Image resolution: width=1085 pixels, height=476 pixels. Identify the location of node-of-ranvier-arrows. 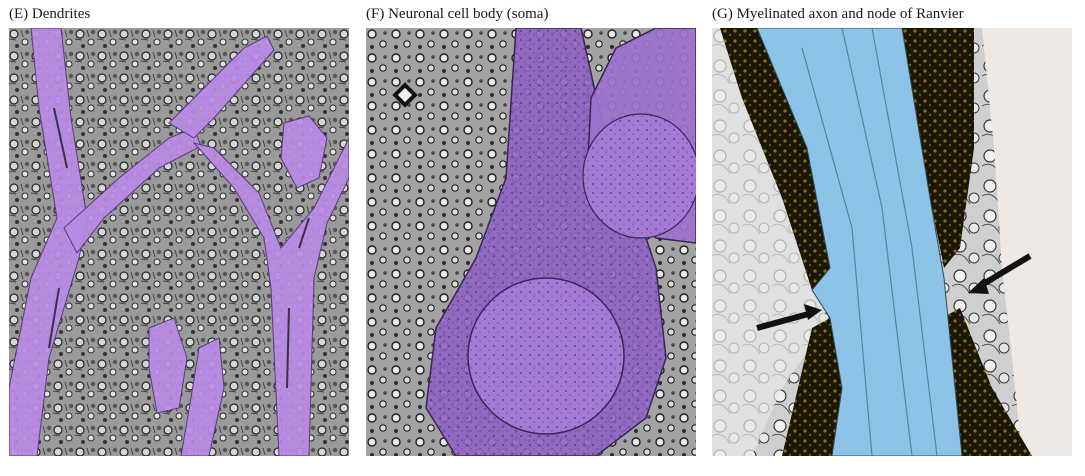
(894, 292).